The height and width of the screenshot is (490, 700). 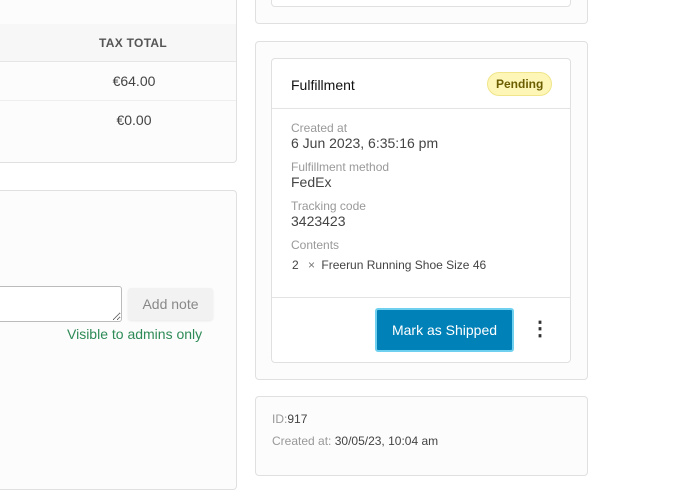 What do you see at coordinates (61, 304) in the screenshot?
I see `note-input` at bounding box center [61, 304].